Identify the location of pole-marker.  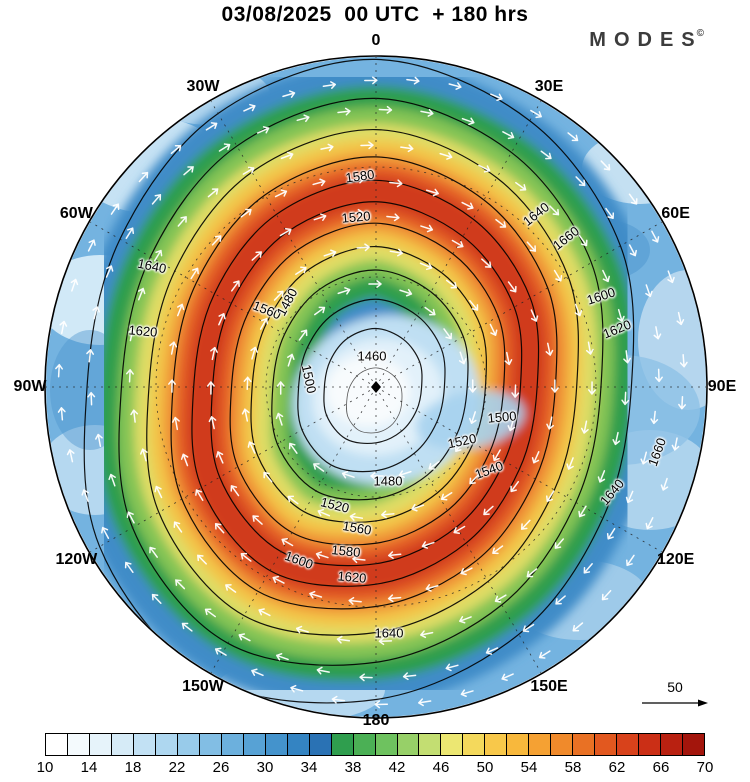
(376, 387).